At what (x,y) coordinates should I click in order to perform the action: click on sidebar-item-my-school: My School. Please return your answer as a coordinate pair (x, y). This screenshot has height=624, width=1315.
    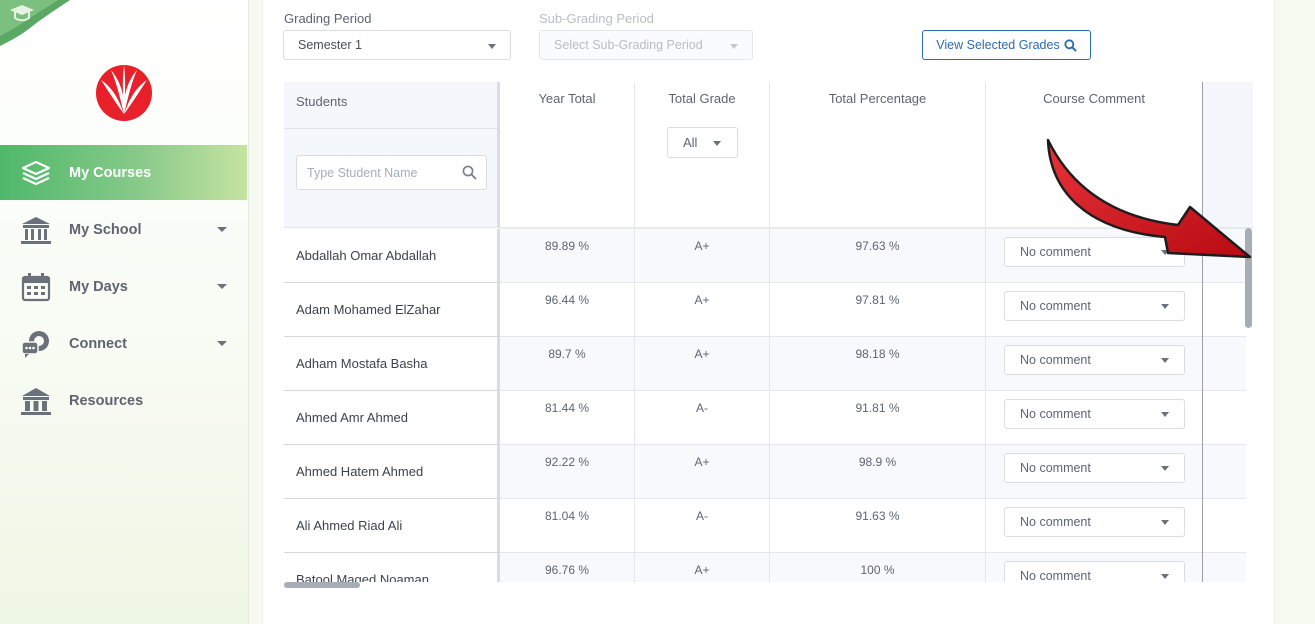
    Looking at the image, I should click on (123, 229).